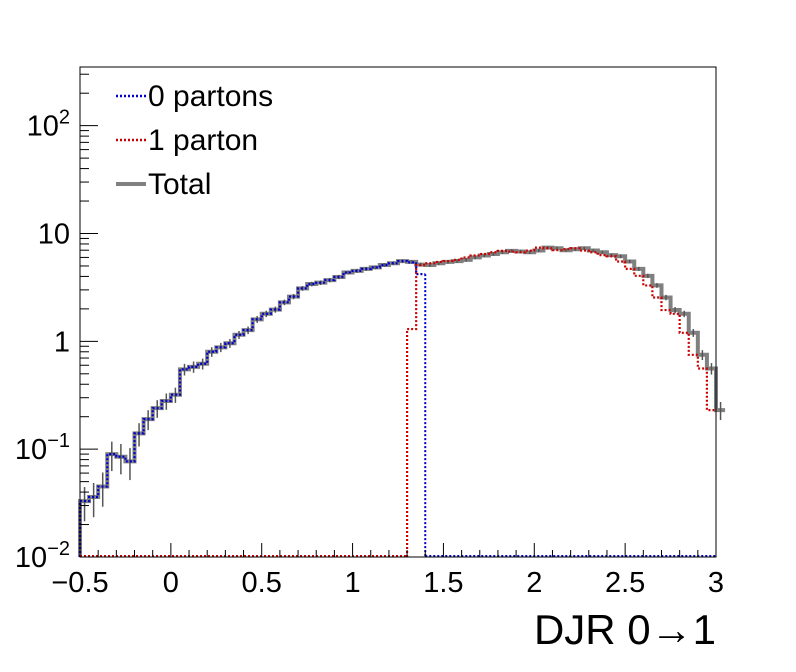 This screenshot has width=796, height=672. What do you see at coordinates (353, 583) in the screenshot?
I see `x-tick-label: 1` at bounding box center [353, 583].